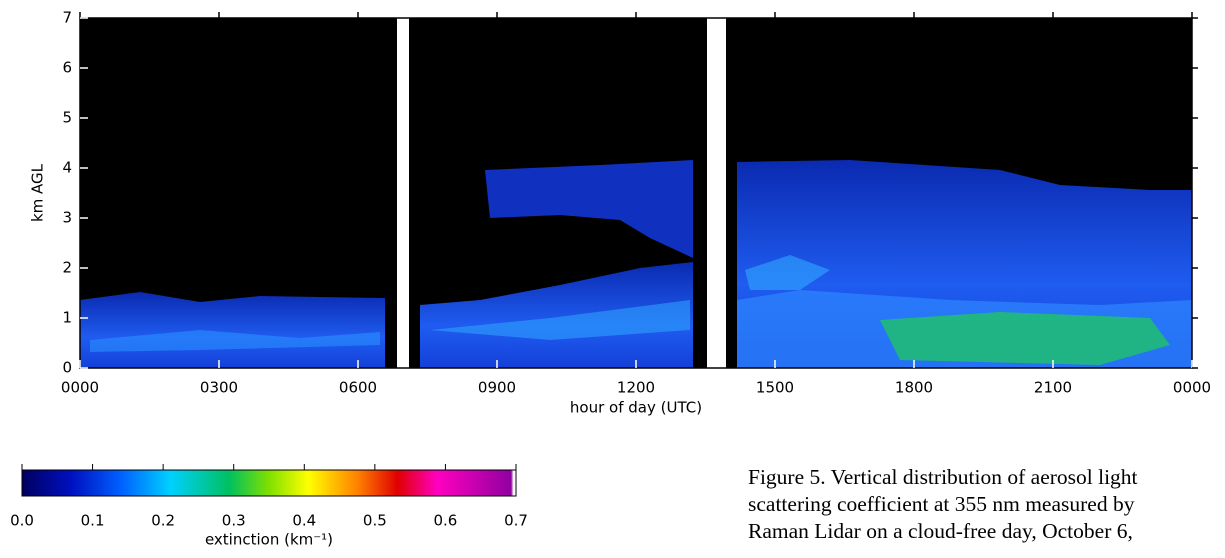  I want to click on colorbar-tick-label: 0.5, so click(375, 521).